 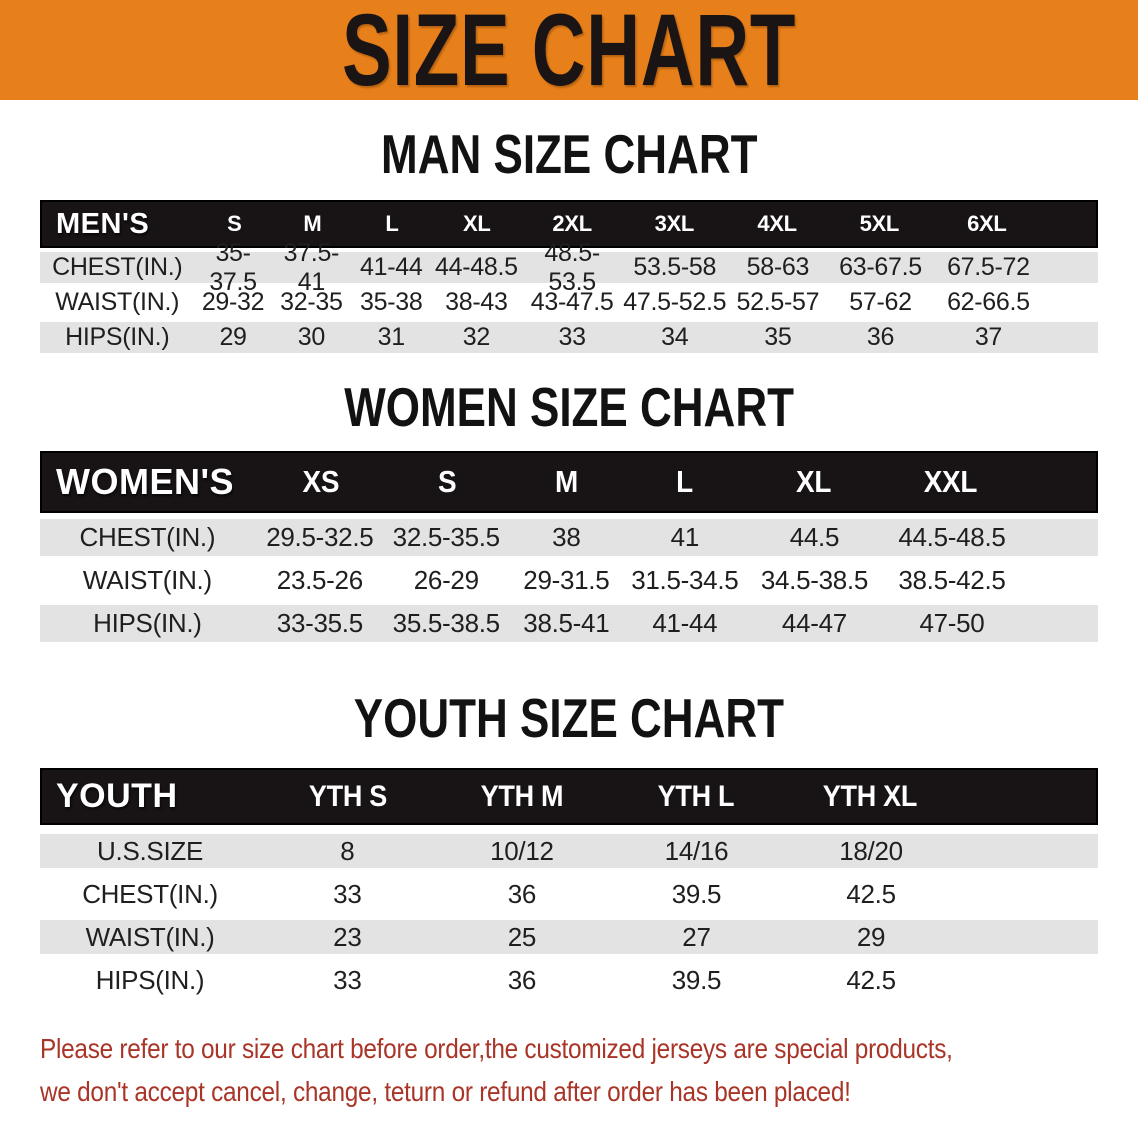 What do you see at coordinates (391, 337) in the screenshot?
I see `measurement-value: 31` at bounding box center [391, 337].